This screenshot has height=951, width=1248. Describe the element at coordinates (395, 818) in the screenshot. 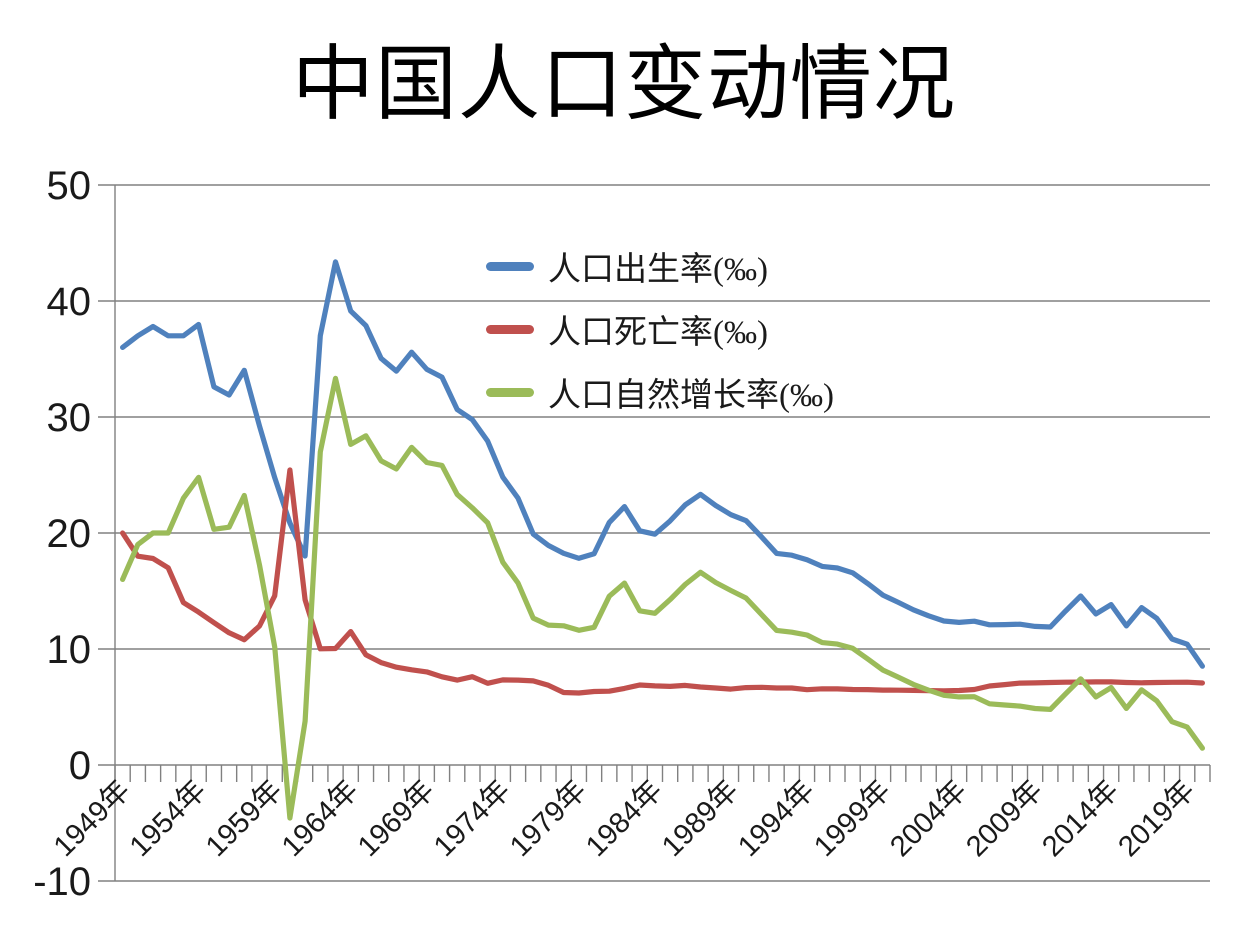

I see `x-axis-label: 1969年` at that location.